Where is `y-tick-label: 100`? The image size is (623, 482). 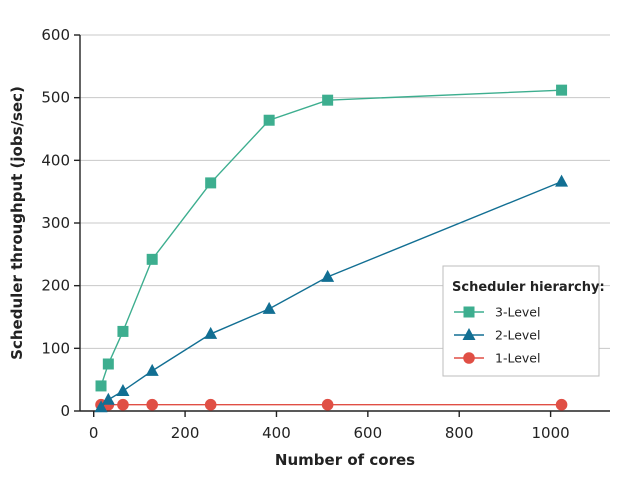
y-tick-label: 100 is located at coordinates (55, 348).